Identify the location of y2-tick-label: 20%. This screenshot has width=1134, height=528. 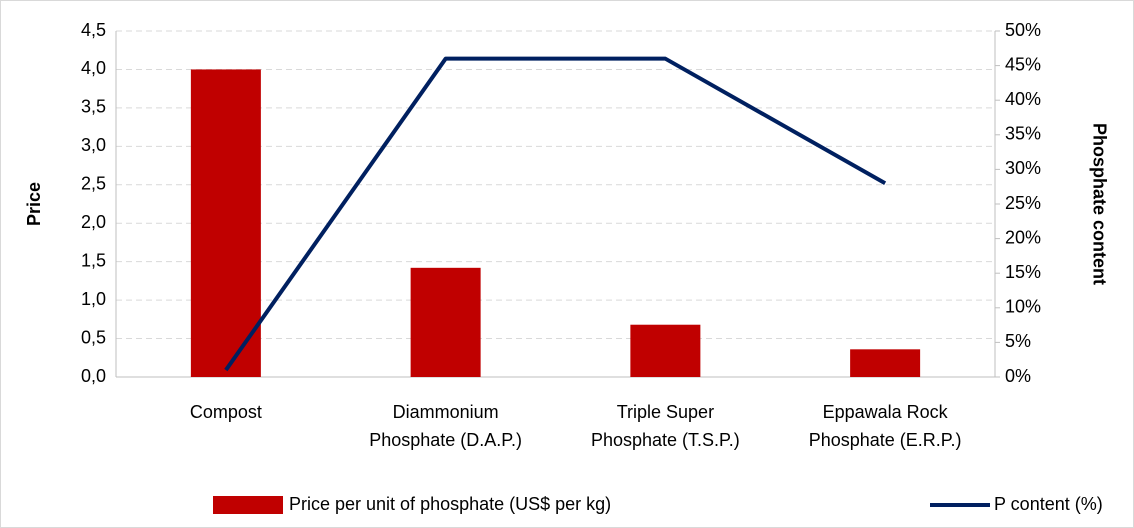
(1023, 237).